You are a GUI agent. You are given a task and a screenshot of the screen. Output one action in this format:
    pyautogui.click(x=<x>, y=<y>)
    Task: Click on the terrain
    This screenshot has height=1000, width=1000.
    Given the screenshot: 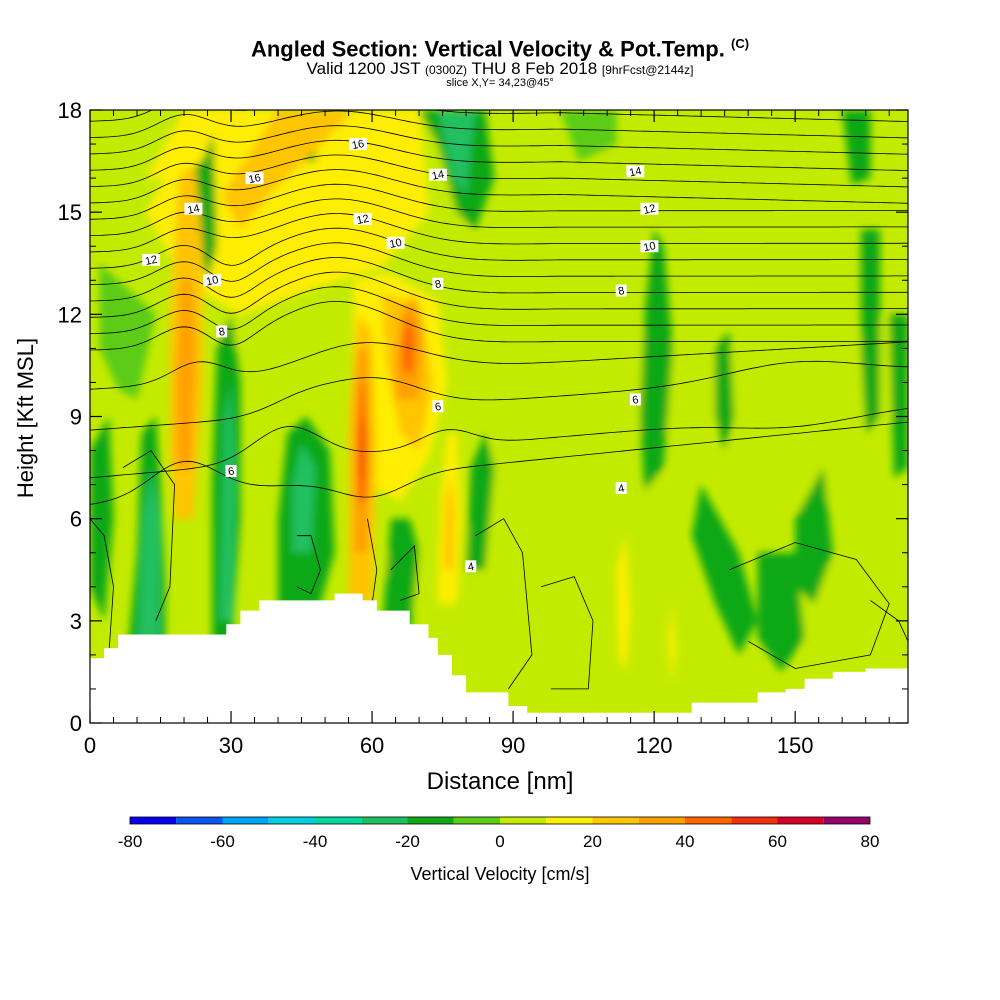 What is the action you would take?
    pyautogui.click(x=499, y=658)
    